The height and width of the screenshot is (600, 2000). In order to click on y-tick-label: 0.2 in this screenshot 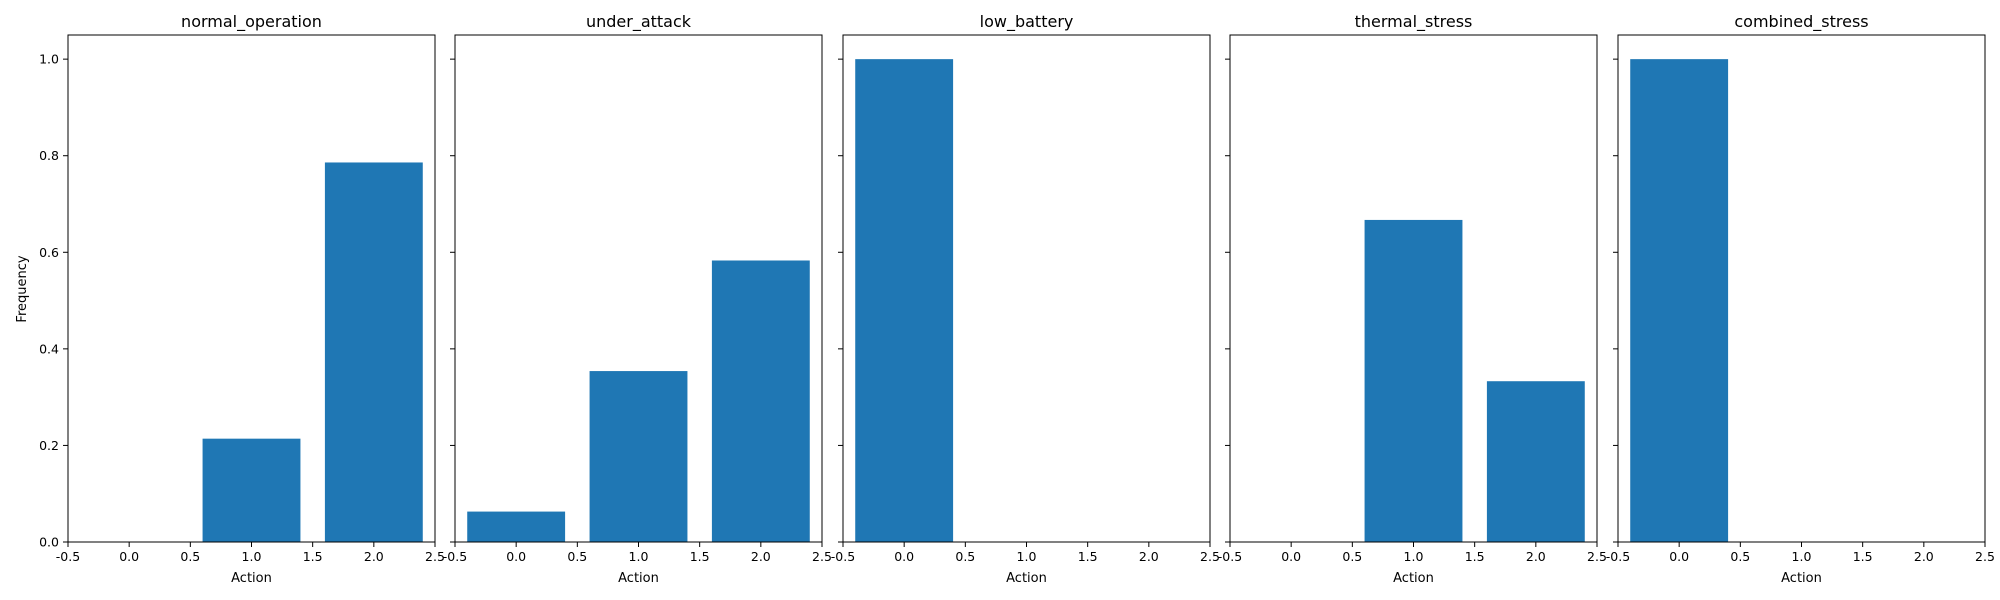, I will do `click(49, 445)`.